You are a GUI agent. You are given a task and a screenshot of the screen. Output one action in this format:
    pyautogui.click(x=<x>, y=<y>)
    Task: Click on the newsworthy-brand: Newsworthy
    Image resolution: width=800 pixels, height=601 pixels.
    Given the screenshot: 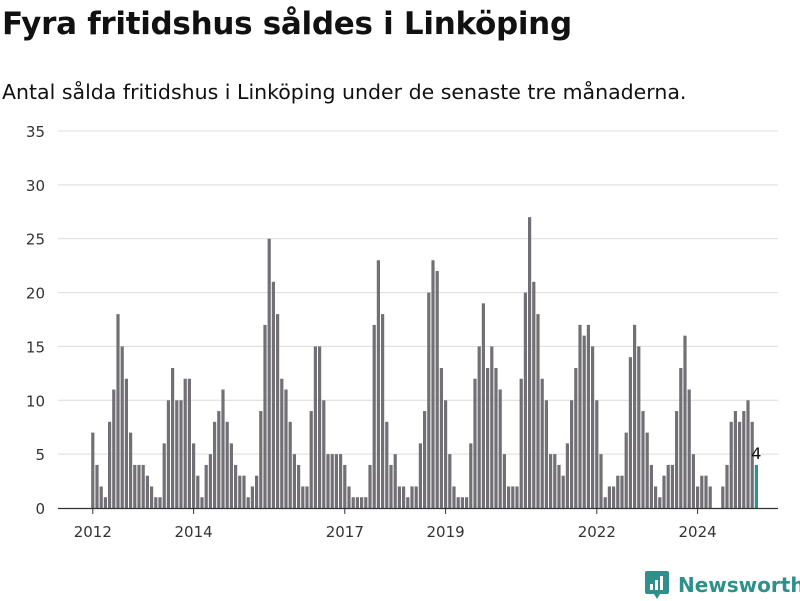 What is the action you would take?
    pyautogui.click(x=722, y=585)
    